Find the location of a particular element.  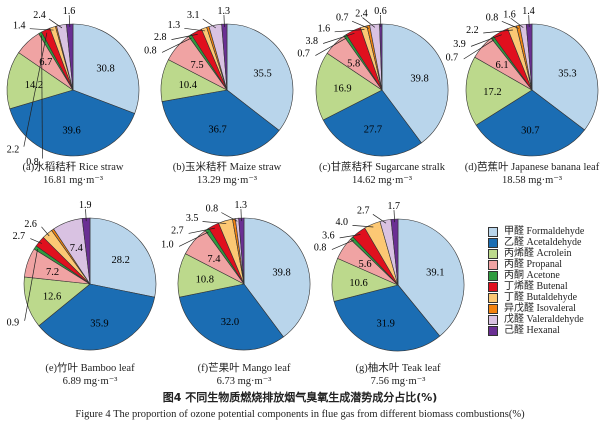

pie-title: (a)水稻秸秆 Rice straw is located at coordinates (73, 167).